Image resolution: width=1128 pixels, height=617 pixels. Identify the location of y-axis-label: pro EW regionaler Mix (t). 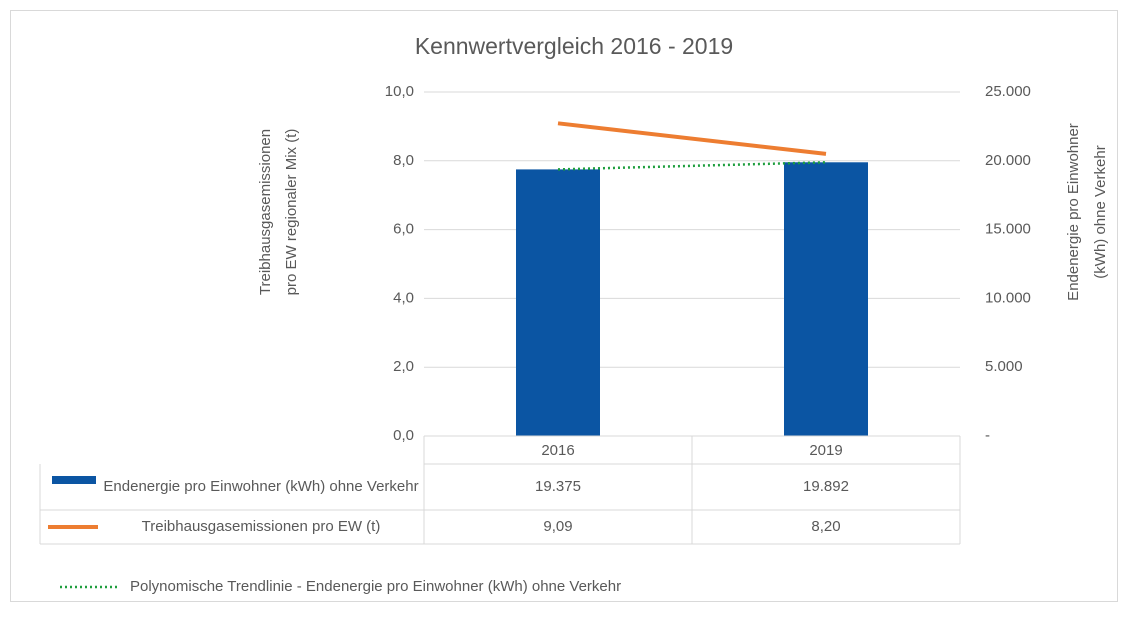
(291, 212).